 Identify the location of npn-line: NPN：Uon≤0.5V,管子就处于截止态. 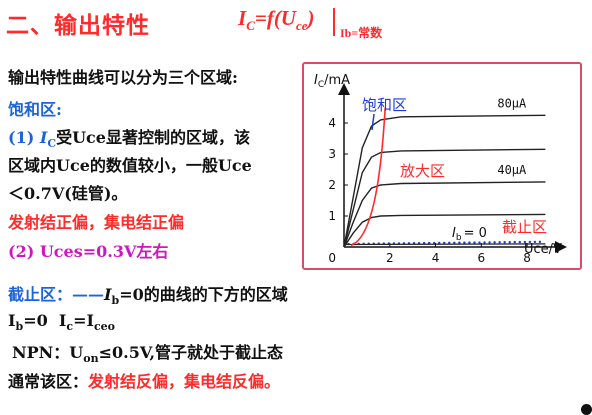
(147, 352).